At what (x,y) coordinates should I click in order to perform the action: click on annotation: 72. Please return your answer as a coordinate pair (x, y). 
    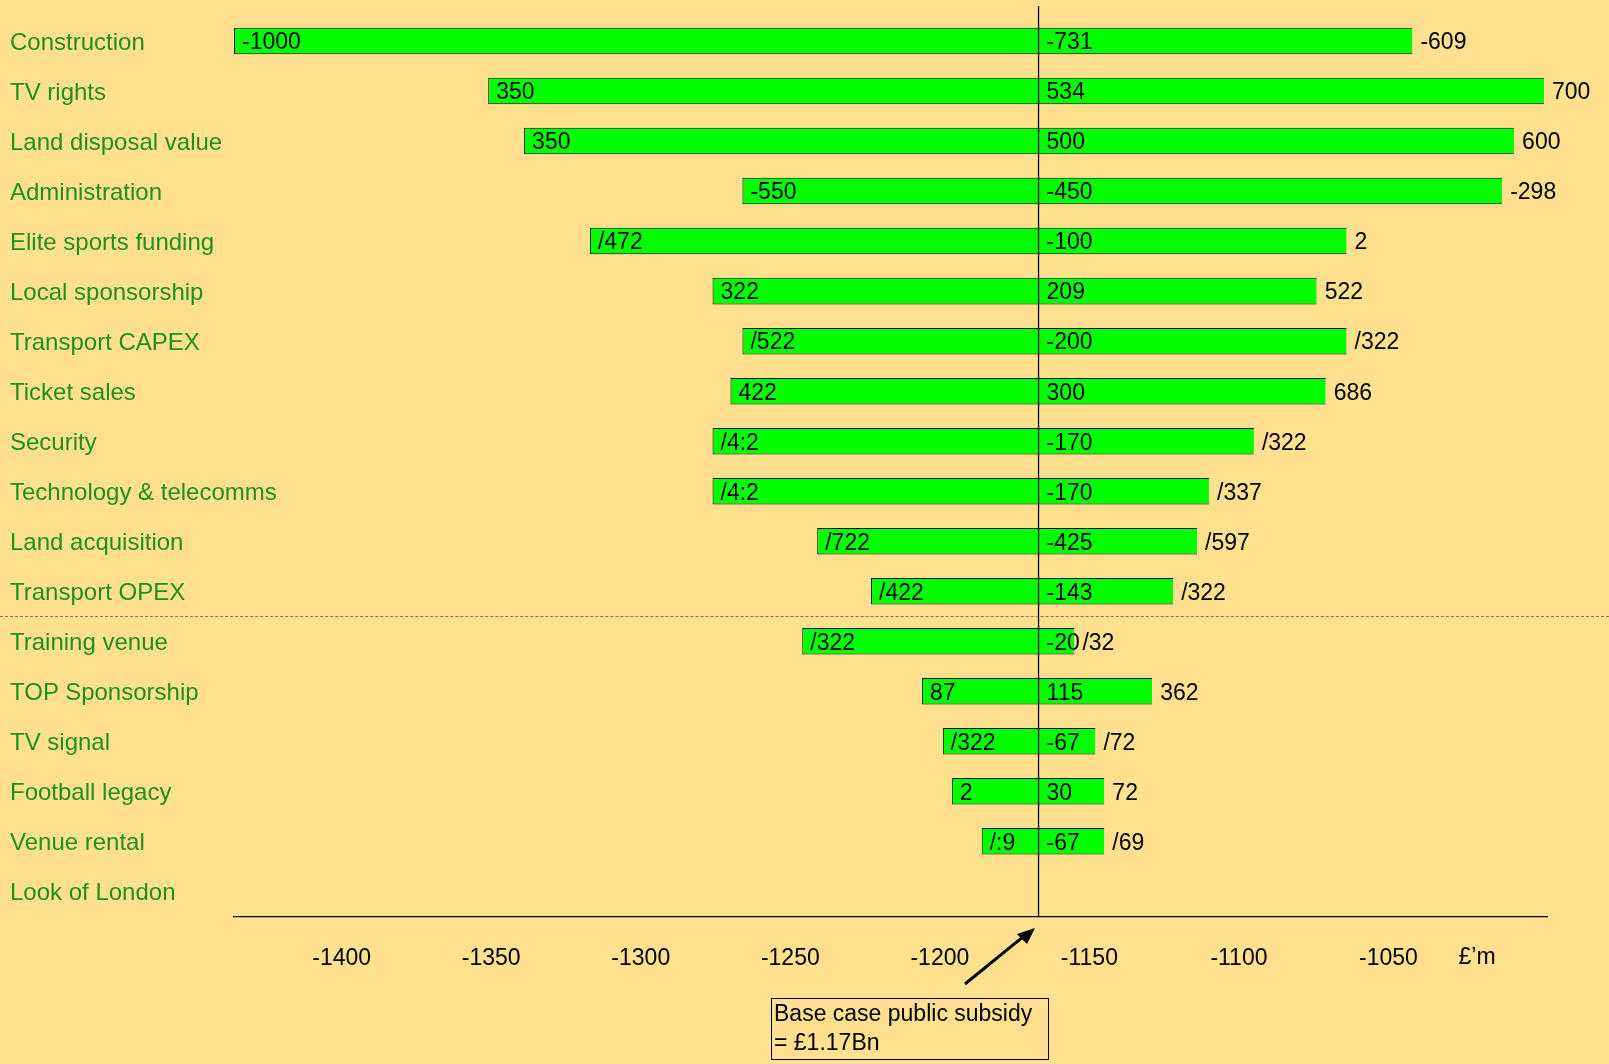
    Looking at the image, I should click on (1125, 791).